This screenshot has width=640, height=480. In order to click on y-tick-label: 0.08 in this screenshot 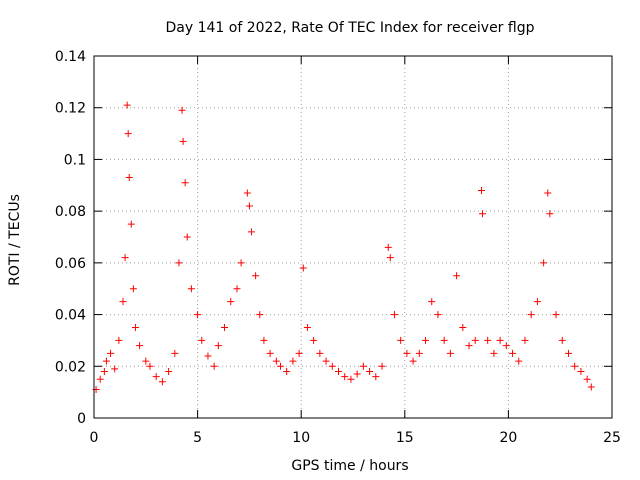, I will do `click(70, 212)`.